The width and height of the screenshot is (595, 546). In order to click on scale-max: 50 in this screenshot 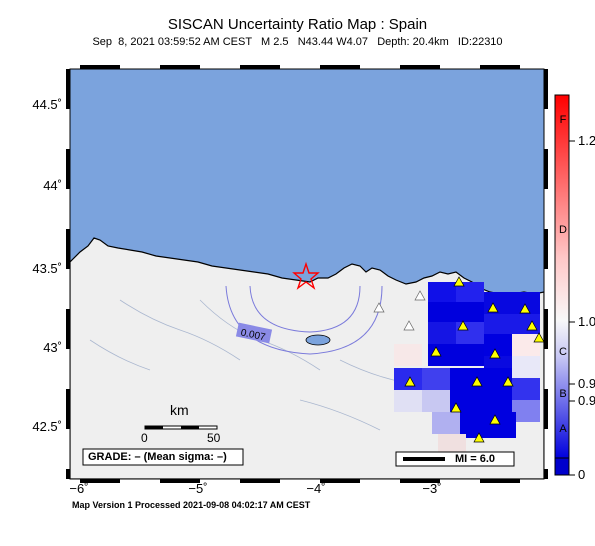, I will do `click(214, 438)`.